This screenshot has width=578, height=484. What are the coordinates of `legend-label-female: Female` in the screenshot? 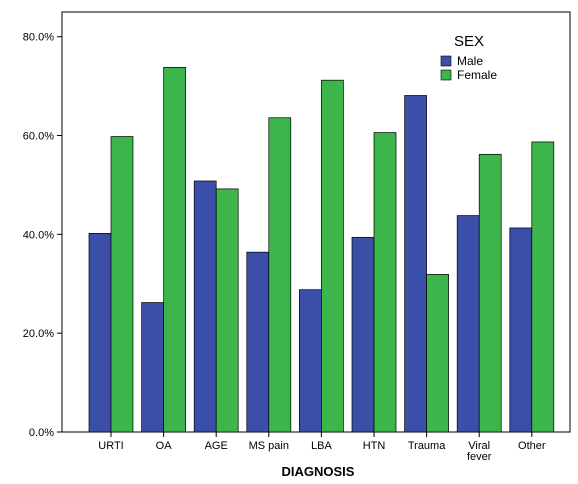 It's located at (477, 75).